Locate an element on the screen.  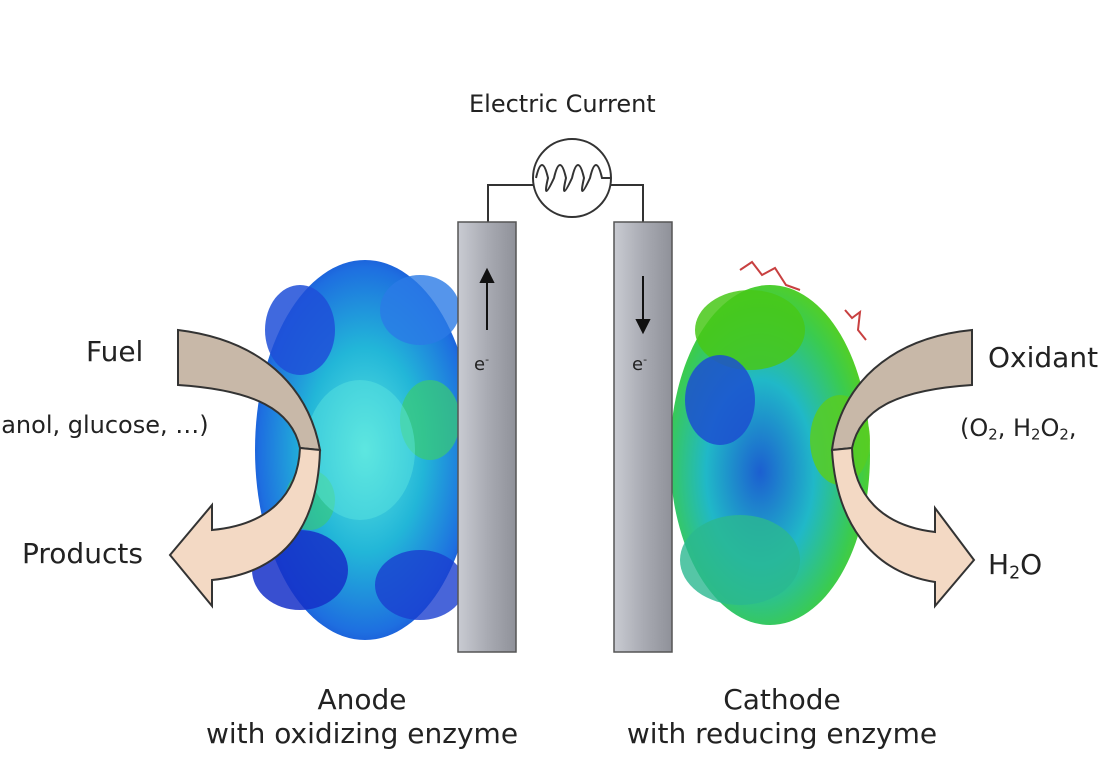
anode-title: Anode is located at coordinates (362, 699).